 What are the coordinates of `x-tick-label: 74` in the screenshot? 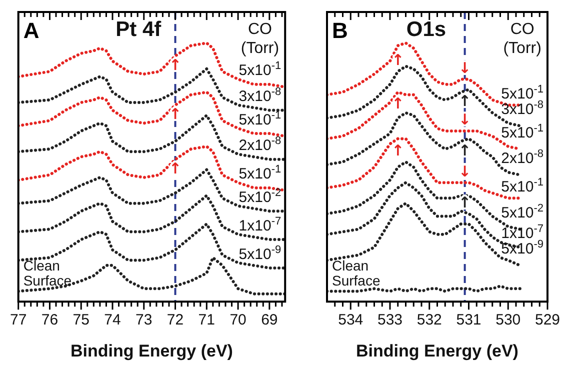 It's located at (112, 320).